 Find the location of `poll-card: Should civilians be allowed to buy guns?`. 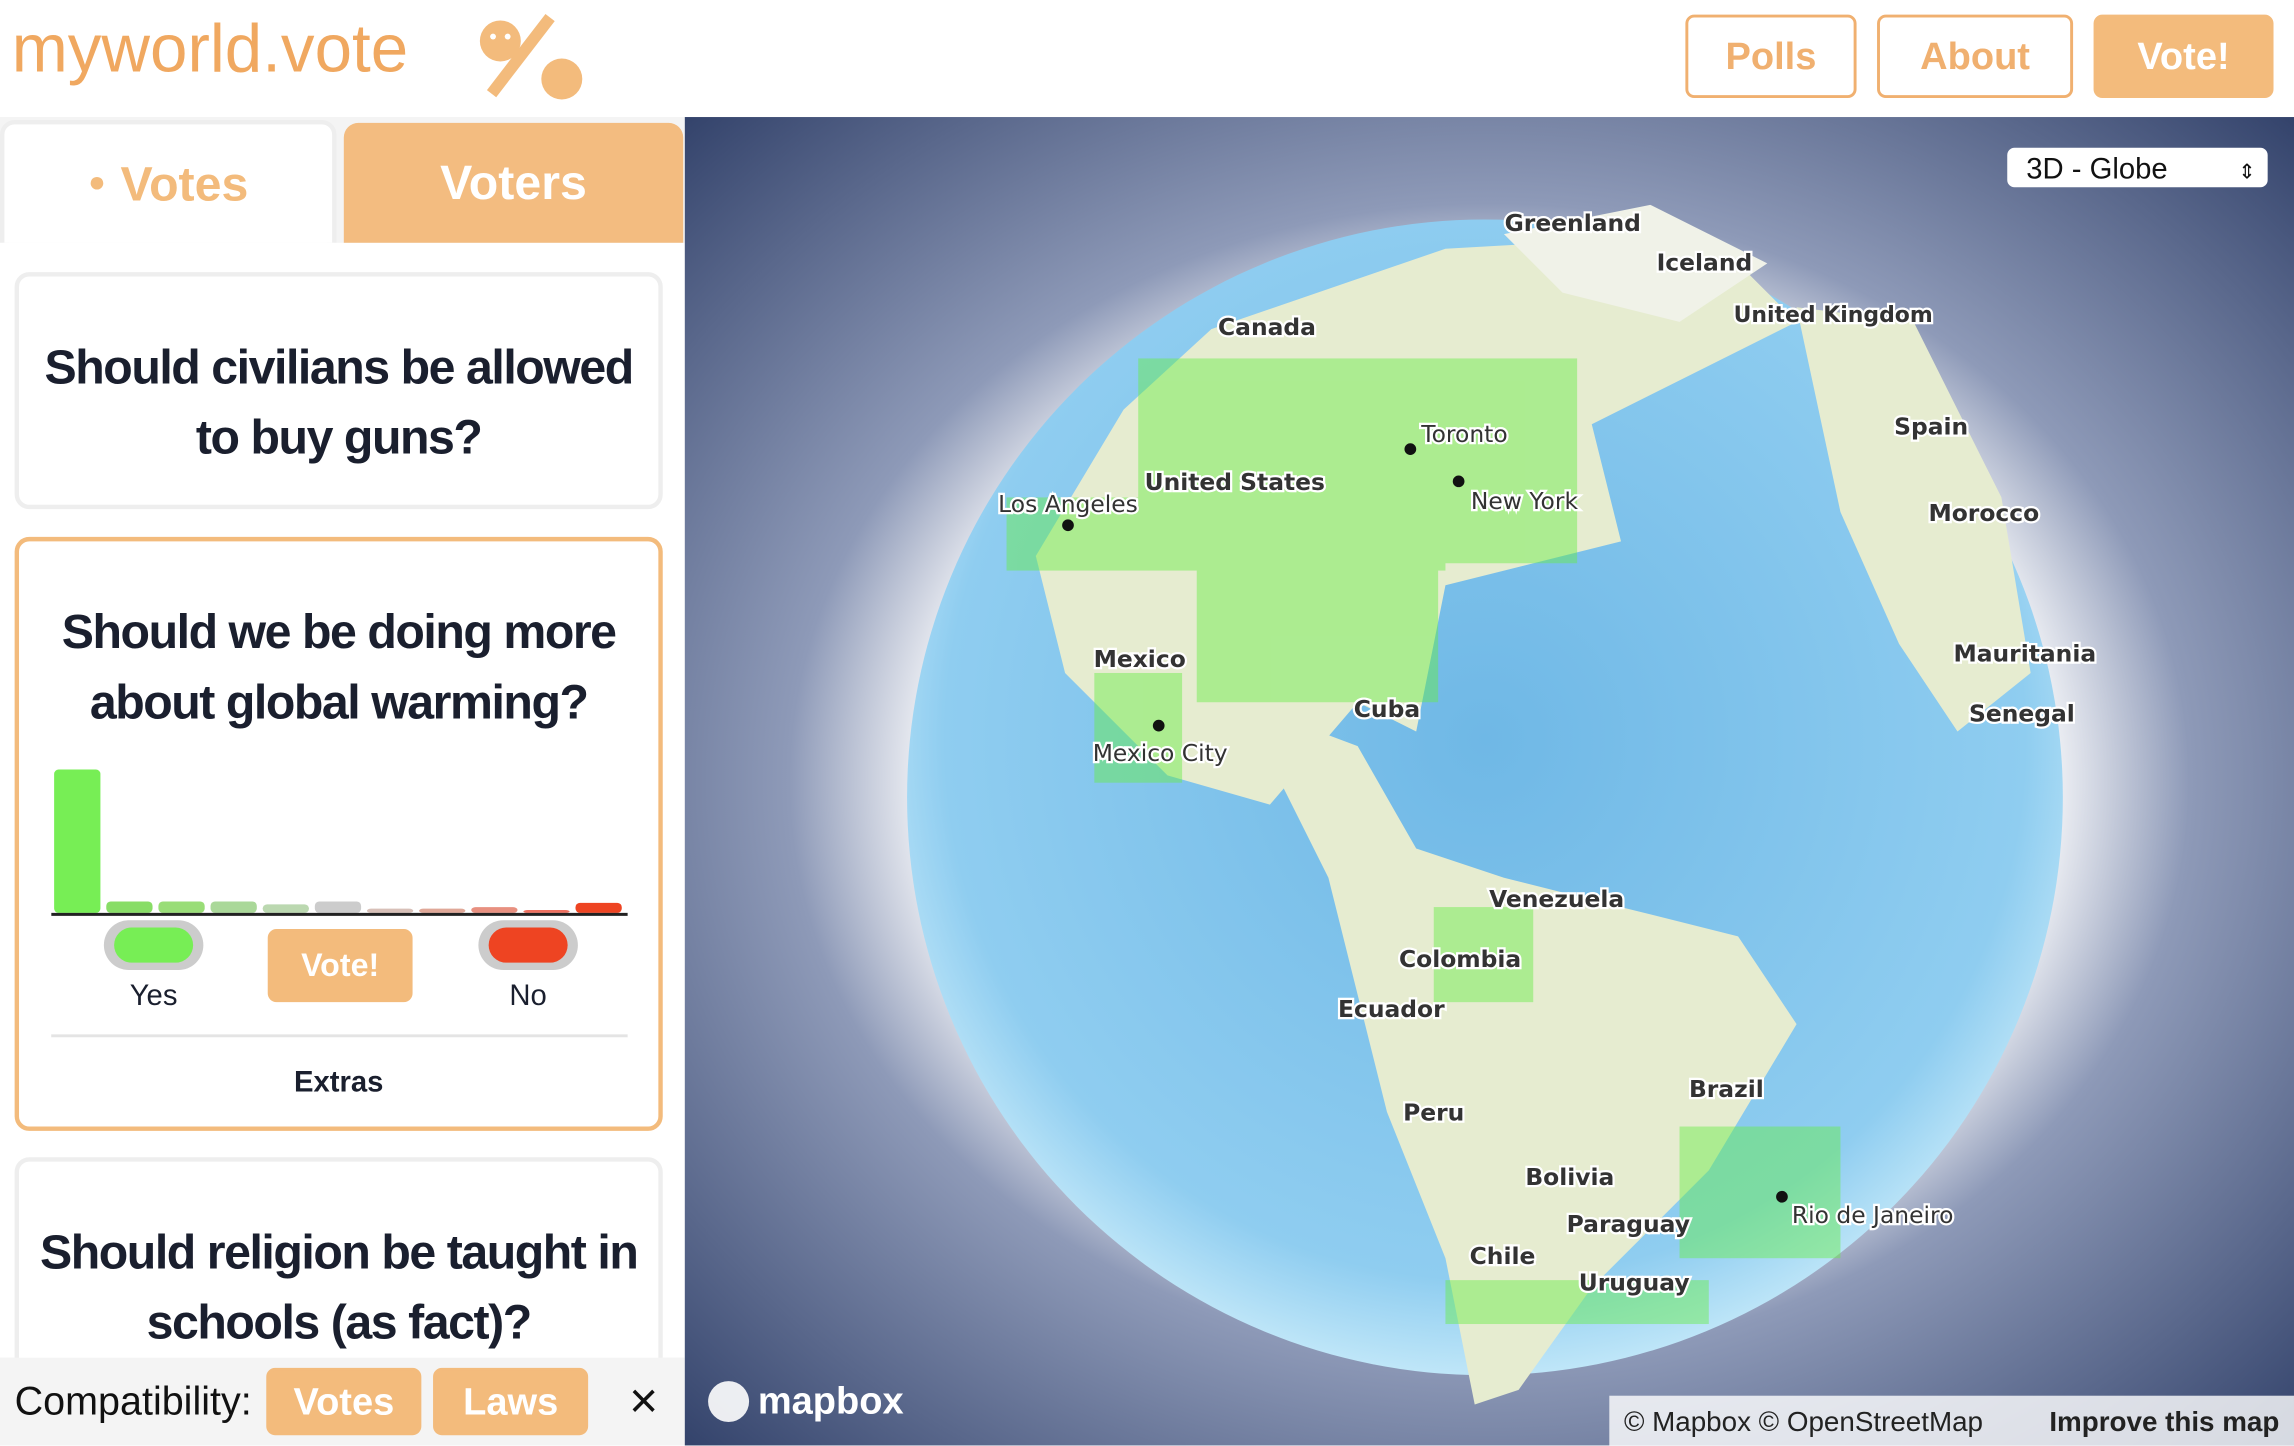

poll-card: Should civilians be allowed to buy guns? is located at coordinates (338, 391).